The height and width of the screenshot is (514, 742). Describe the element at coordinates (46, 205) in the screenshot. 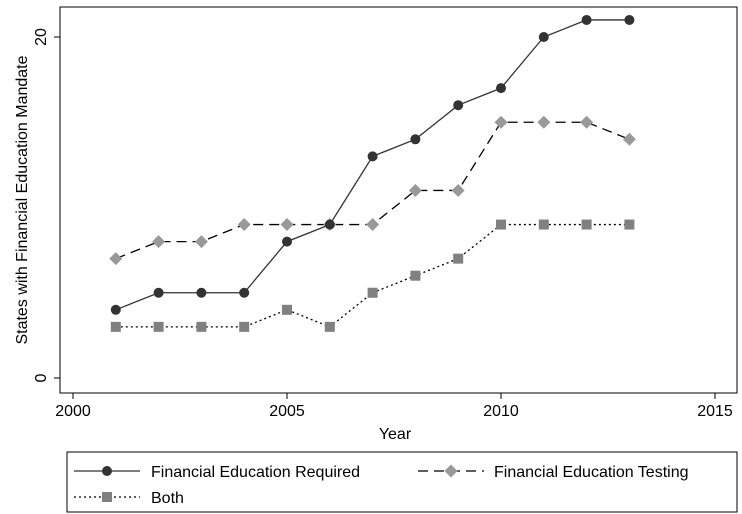

I see `y-axis-ticks: 0 20` at that location.